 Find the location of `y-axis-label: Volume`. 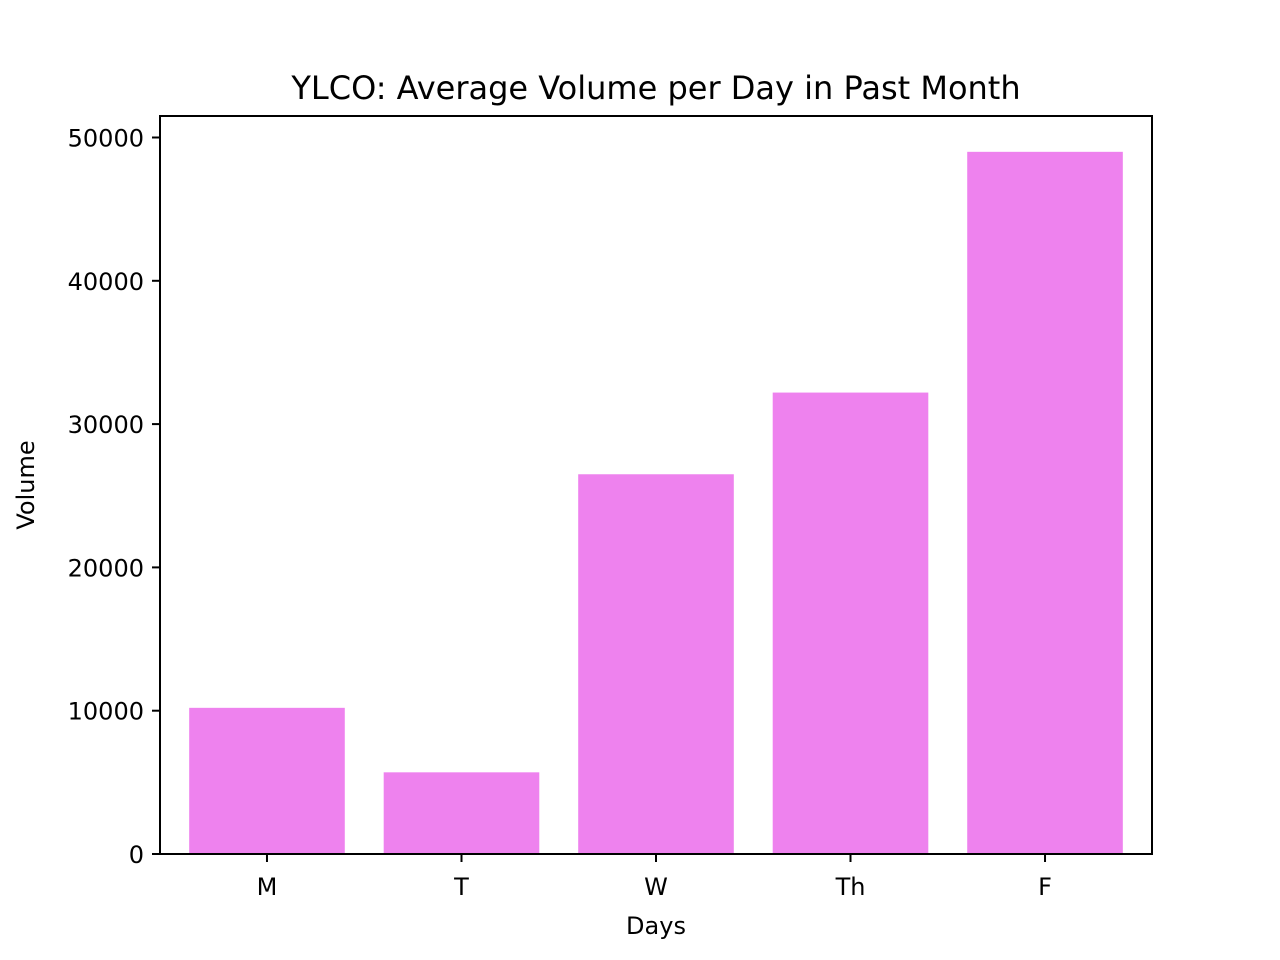

y-axis-label: Volume is located at coordinates (26, 484).